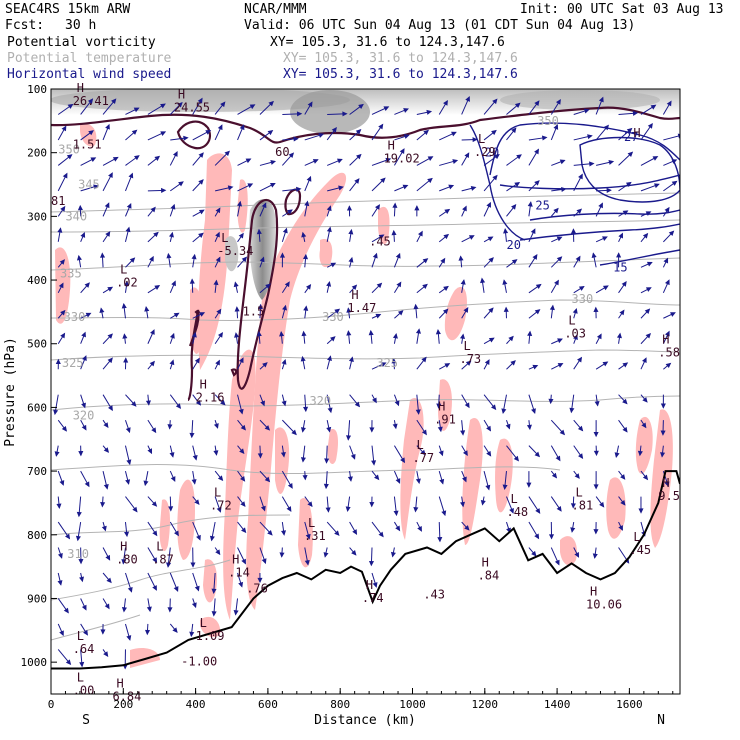 This screenshot has width=740, height=740. I want to click on model-name: SEAC4RS 15km ARW, so click(68, 9).